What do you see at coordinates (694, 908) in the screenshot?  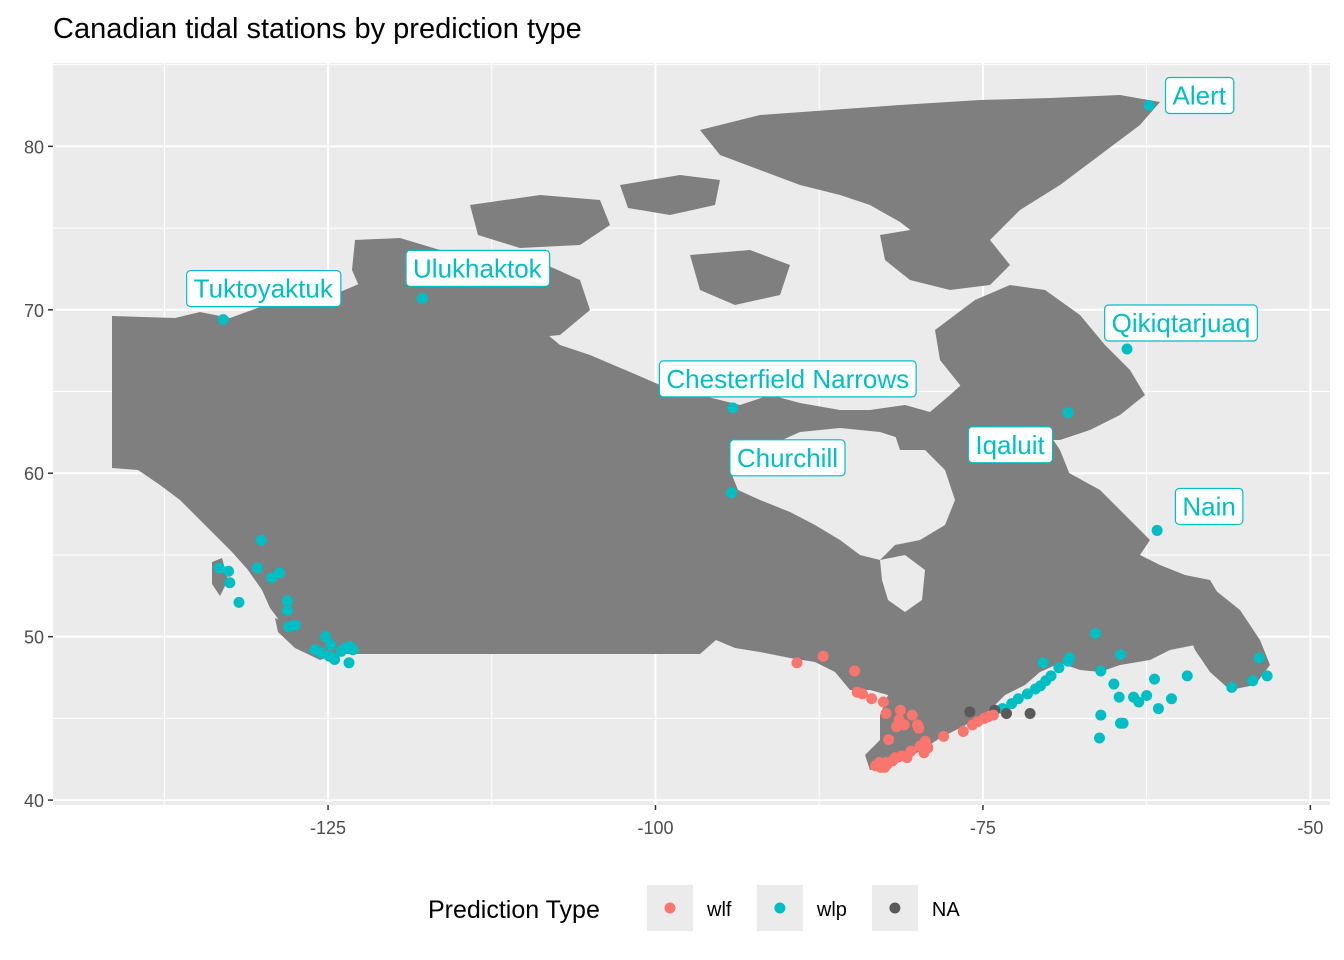 I see `legend: Prediction Type wlf wlp NA` at bounding box center [694, 908].